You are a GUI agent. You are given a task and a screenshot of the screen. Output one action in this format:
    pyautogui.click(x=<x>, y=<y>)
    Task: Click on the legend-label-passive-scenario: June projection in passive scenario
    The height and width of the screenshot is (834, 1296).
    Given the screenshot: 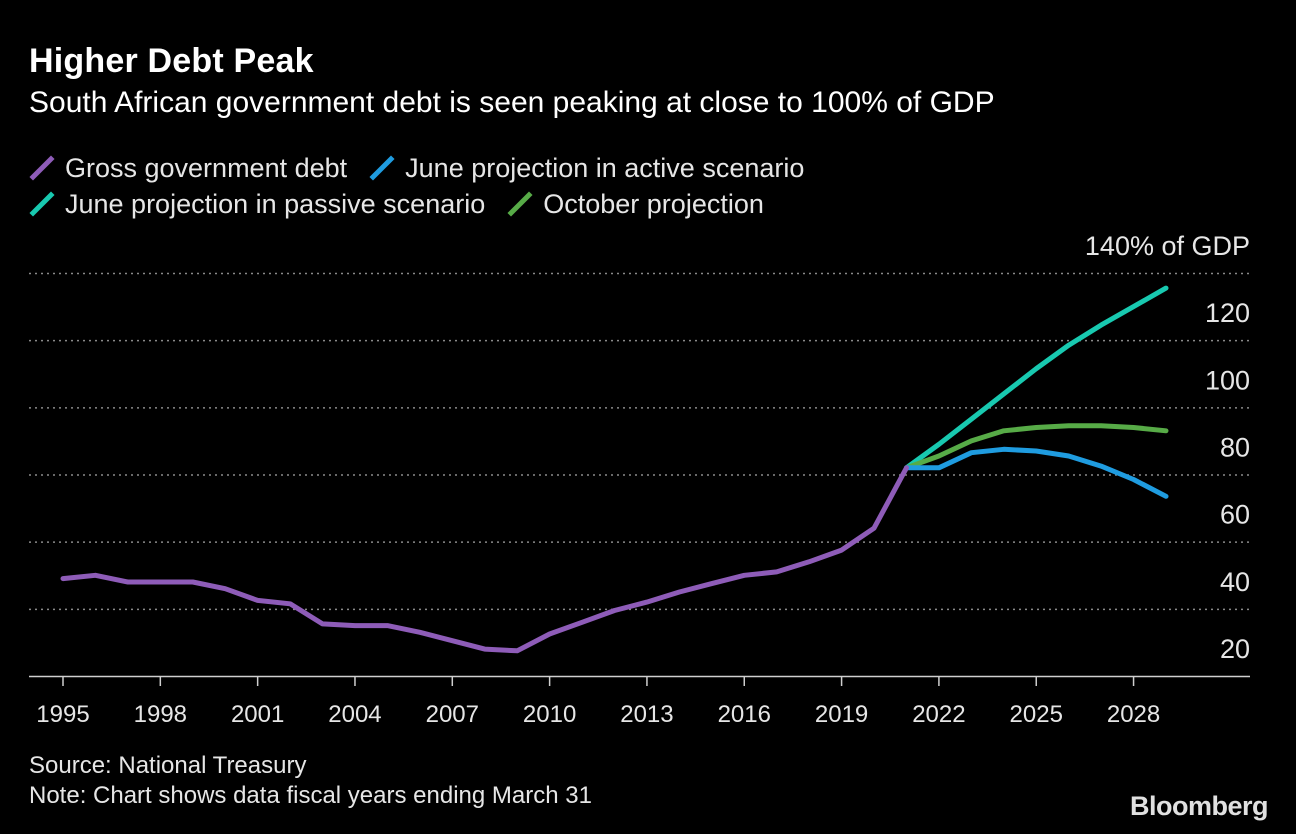 What is the action you would take?
    pyautogui.click(x=275, y=203)
    